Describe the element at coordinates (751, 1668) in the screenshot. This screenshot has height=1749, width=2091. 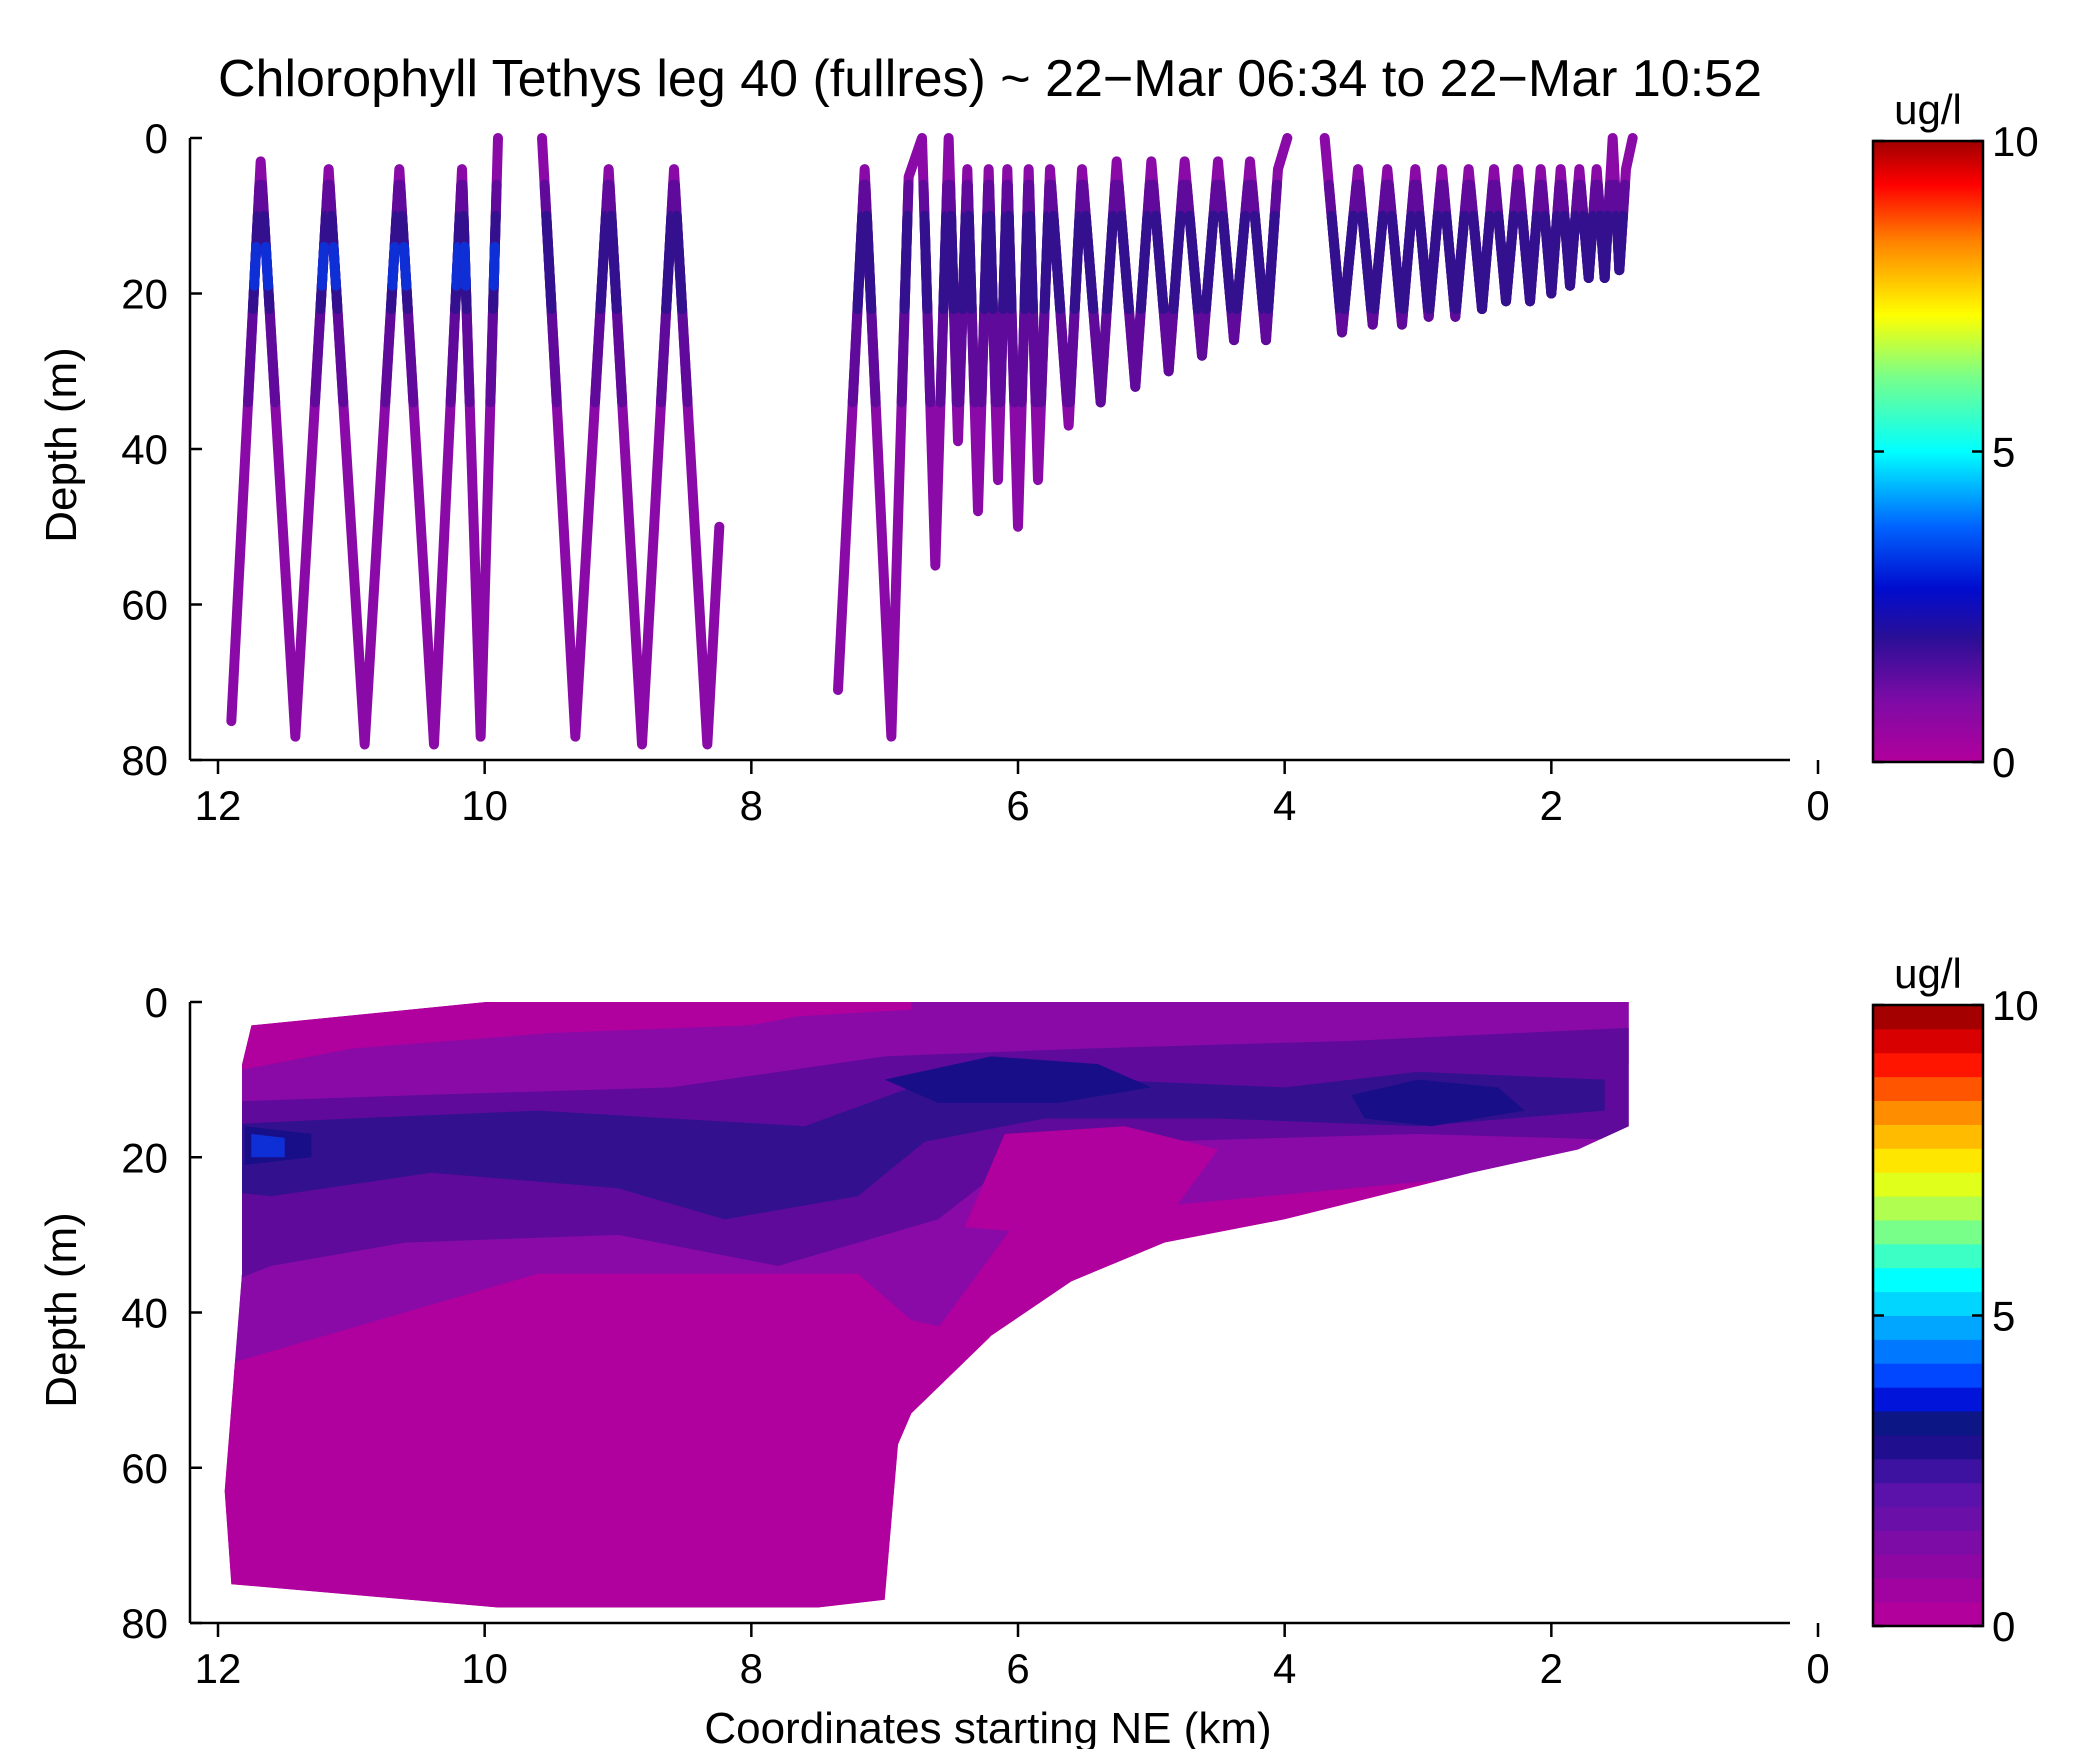
I see `bottom-xticklabel-8: 8` at that location.